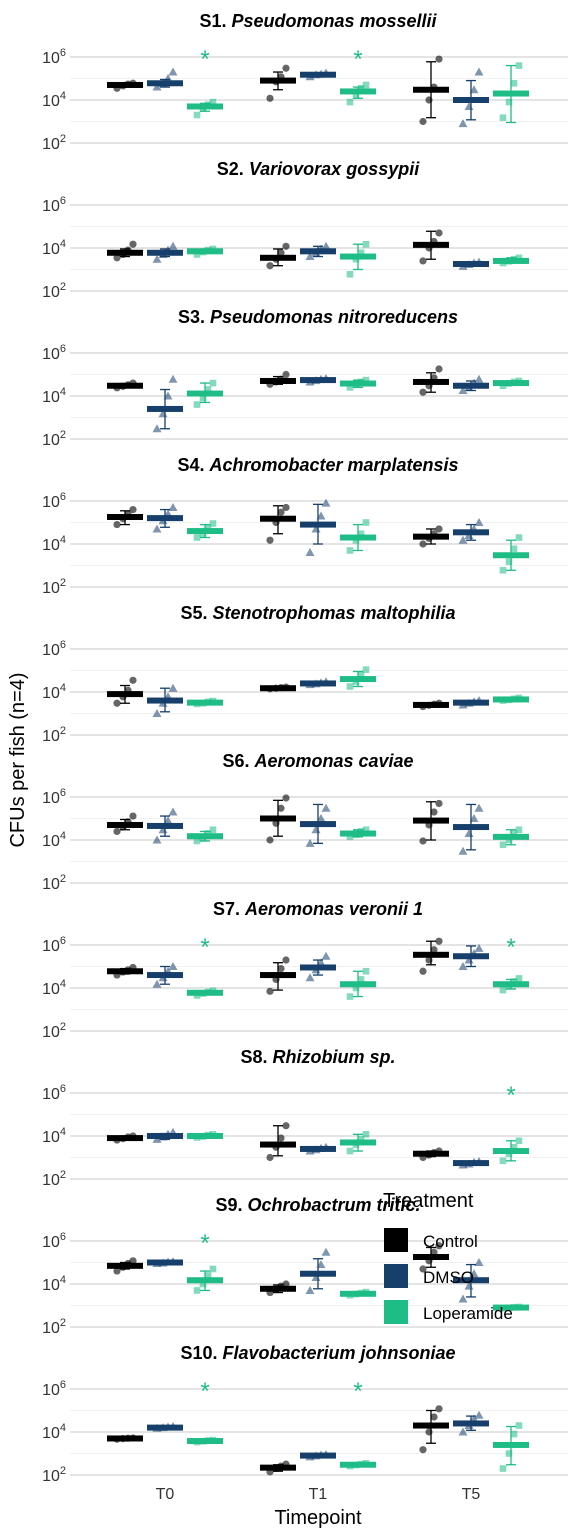  Describe the element at coordinates (468, 1313) in the screenshot. I see `legend-label: Loperamide` at that location.